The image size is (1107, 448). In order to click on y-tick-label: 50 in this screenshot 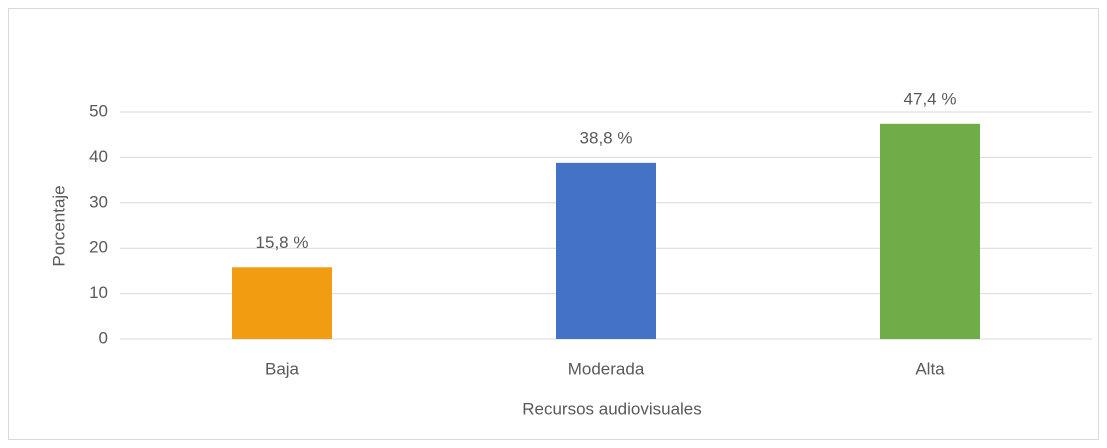, I will do `click(98, 110)`.